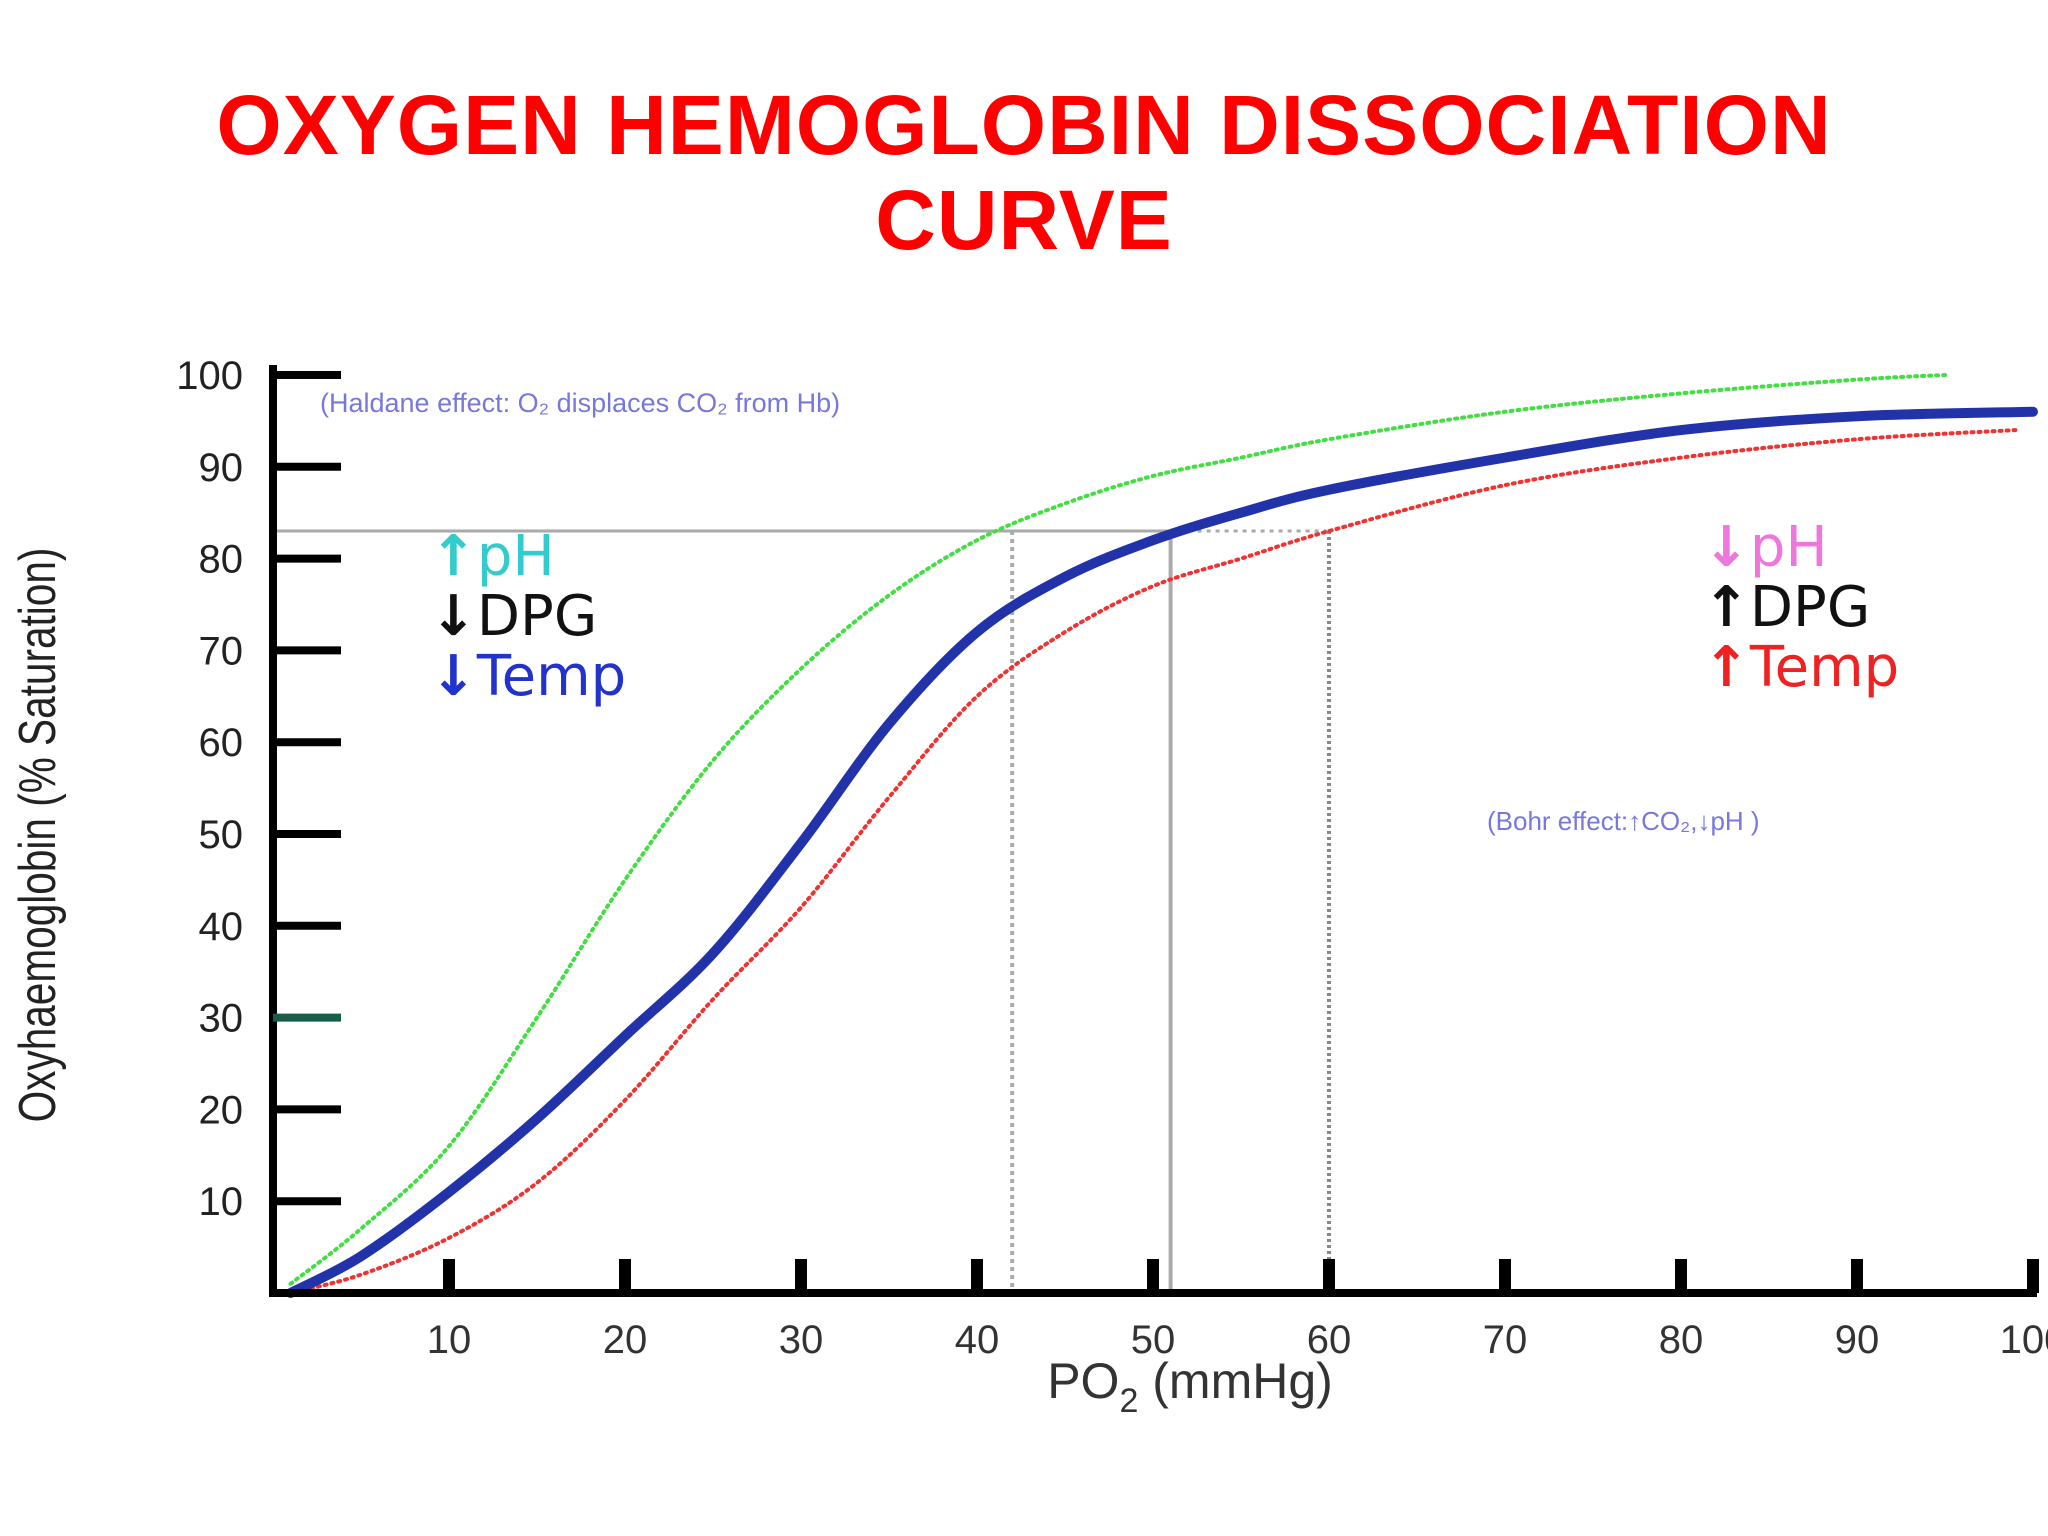 Image resolution: width=2048 pixels, height=1536 pixels. What do you see at coordinates (513, 616) in the screenshot?
I see `left-shift-factor-dpg: ↓DPG` at bounding box center [513, 616].